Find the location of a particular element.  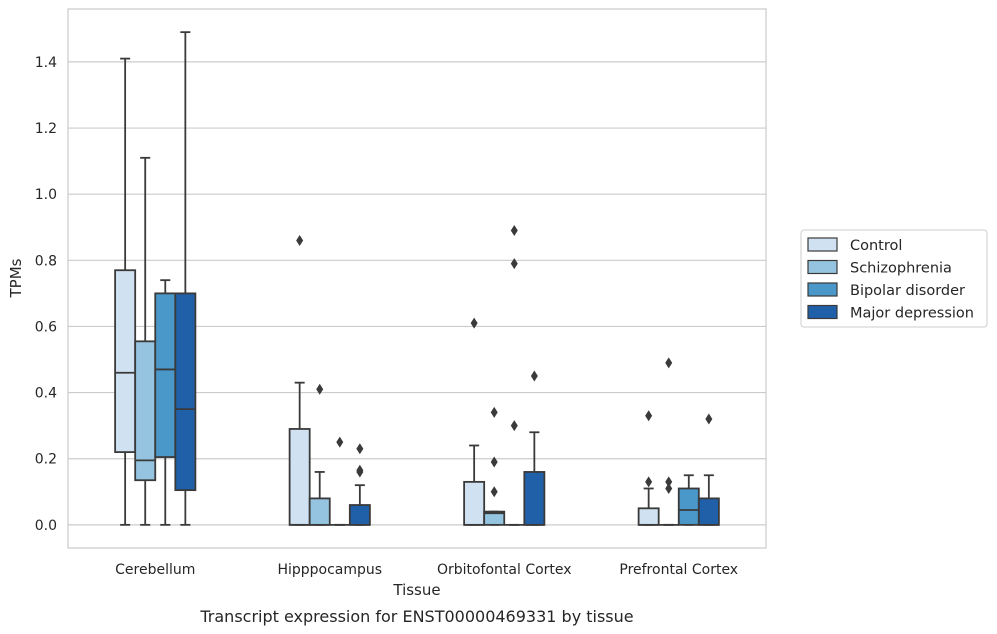

legend-label: Major depression is located at coordinates (912, 314).